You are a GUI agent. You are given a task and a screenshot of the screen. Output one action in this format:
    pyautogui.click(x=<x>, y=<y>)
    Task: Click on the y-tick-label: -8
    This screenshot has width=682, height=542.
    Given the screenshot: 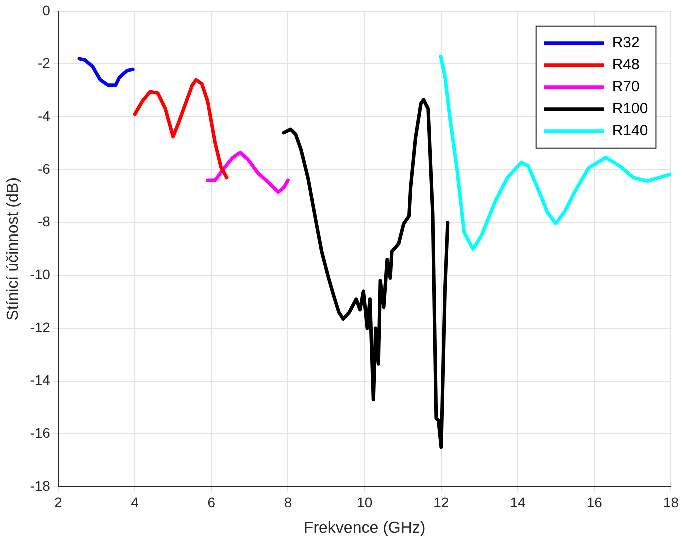 What is the action you would take?
    pyautogui.click(x=44, y=222)
    